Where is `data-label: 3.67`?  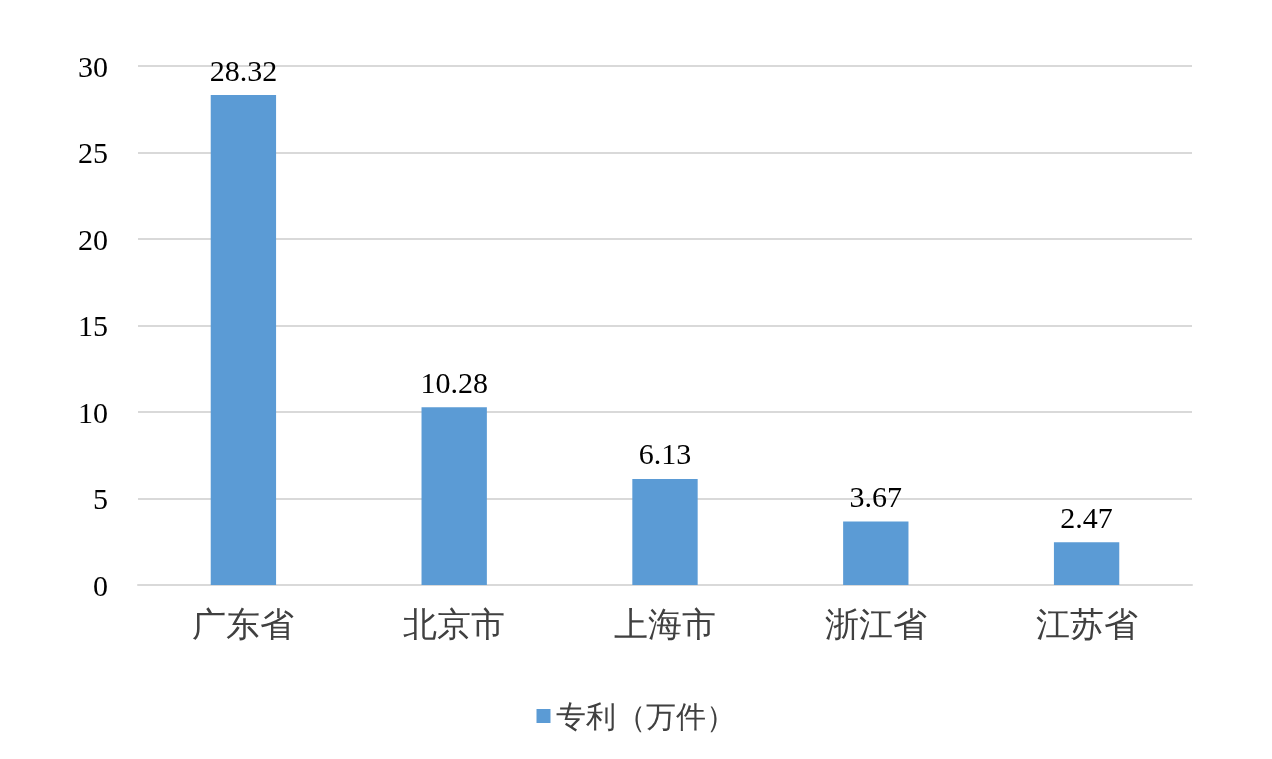
data-label: 3.67 is located at coordinates (876, 497).